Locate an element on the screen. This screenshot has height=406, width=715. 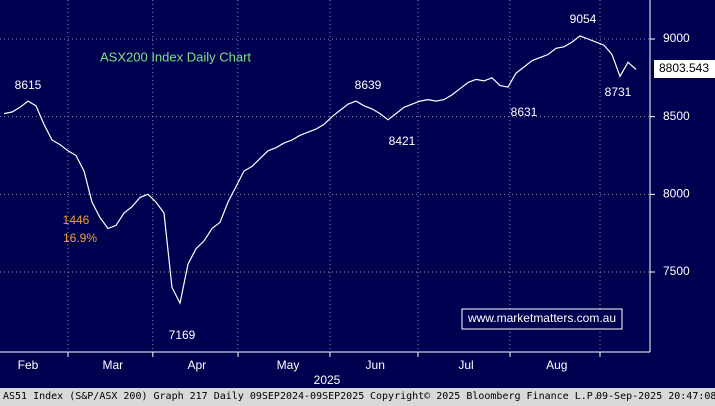
watermark-box is located at coordinates (542, 319).